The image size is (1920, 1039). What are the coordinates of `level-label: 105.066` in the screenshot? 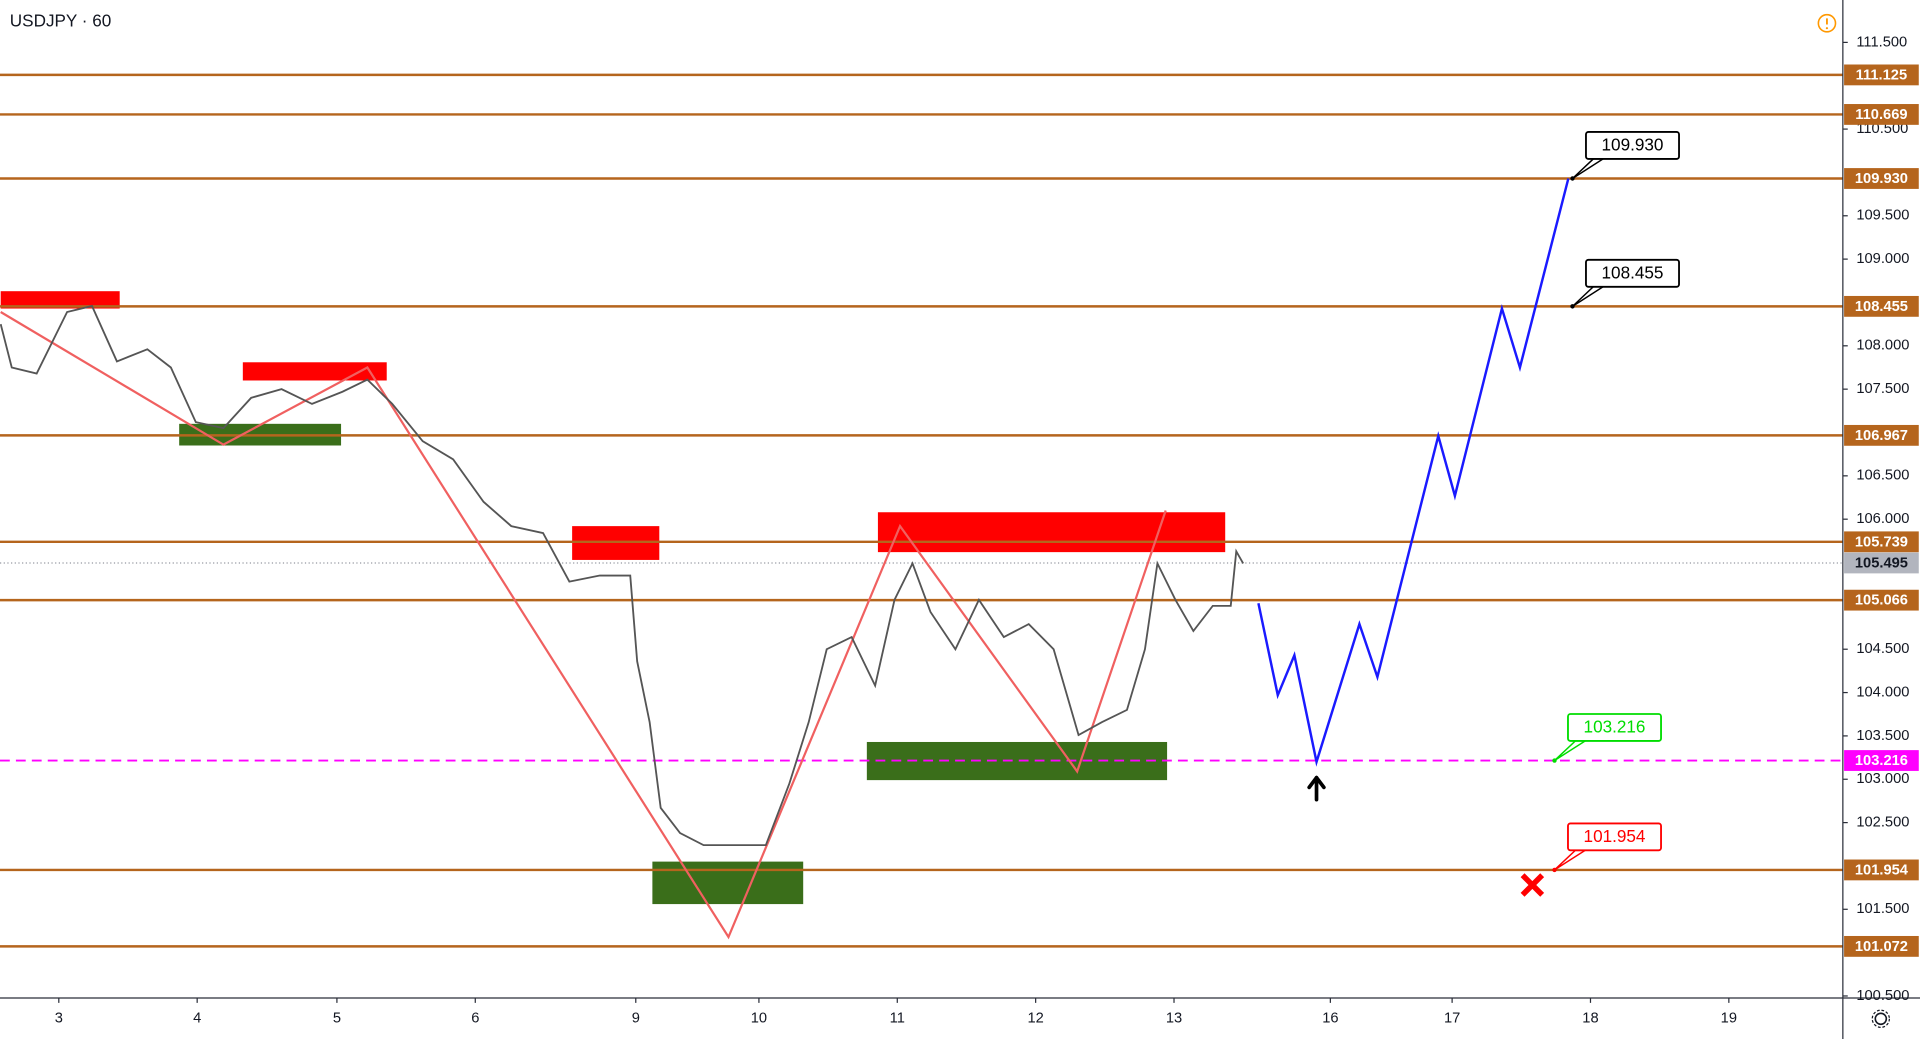 It's located at (1881, 601).